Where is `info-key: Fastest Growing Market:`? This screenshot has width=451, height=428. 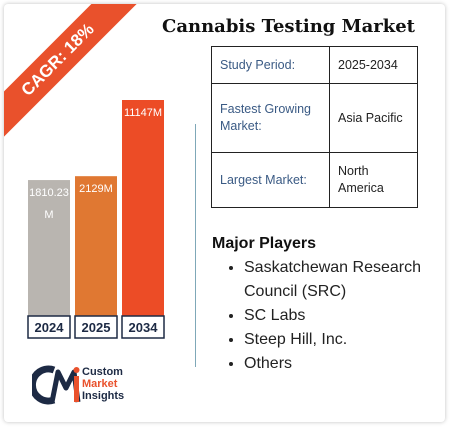 info-key: Fastest Growing Market: is located at coordinates (270, 118).